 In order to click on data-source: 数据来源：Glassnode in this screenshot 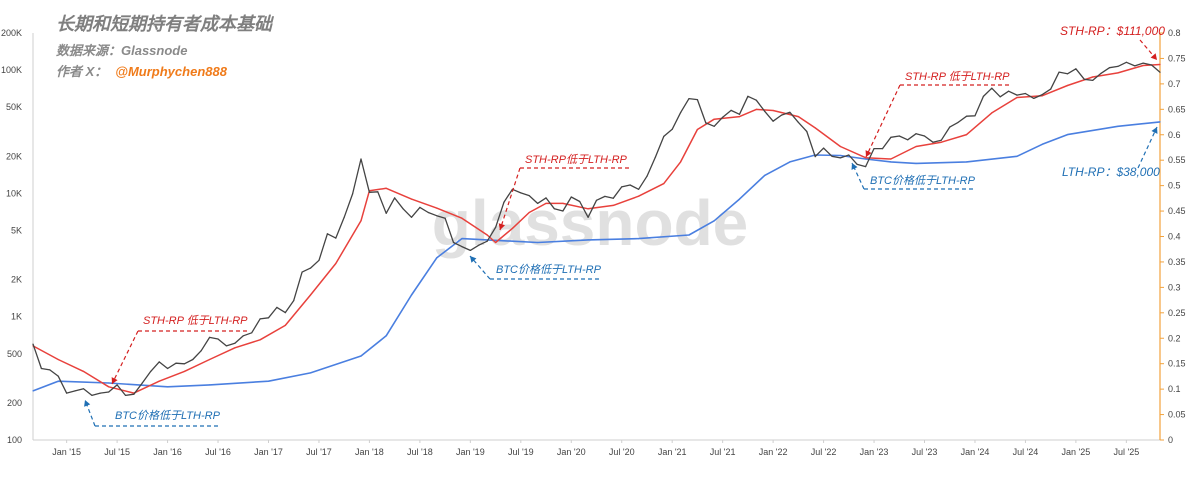, I will do `click(122, 50)`.